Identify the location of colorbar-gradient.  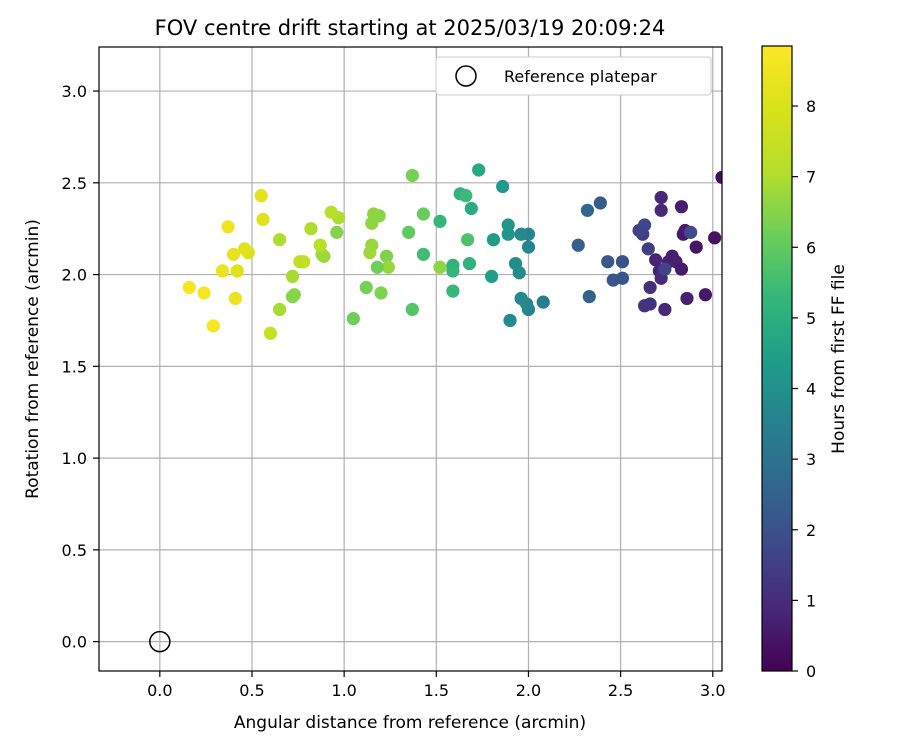
(777, 358).